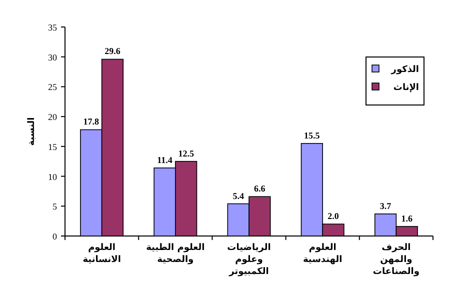 The image size is (455, 290). What do you see at coordinates (32, 131) in the screenshot?
I see `y-axis-title: النسبة` at bounding box center [32, 131].